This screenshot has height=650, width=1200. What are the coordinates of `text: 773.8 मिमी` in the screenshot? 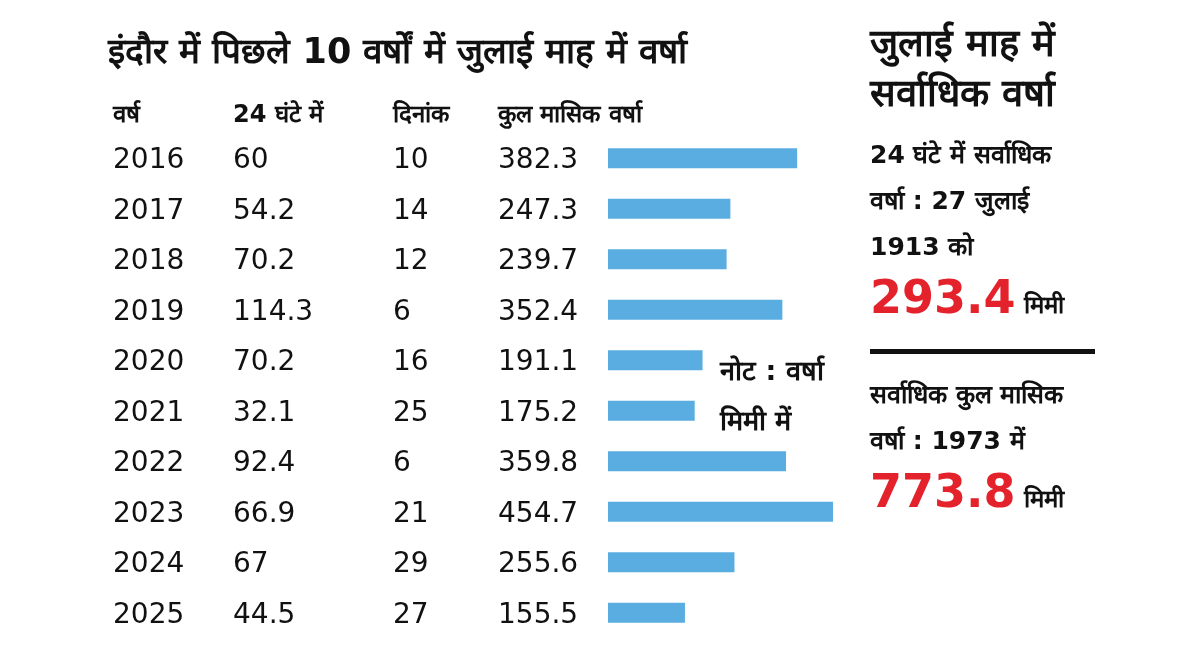 It's located at (967, 491).